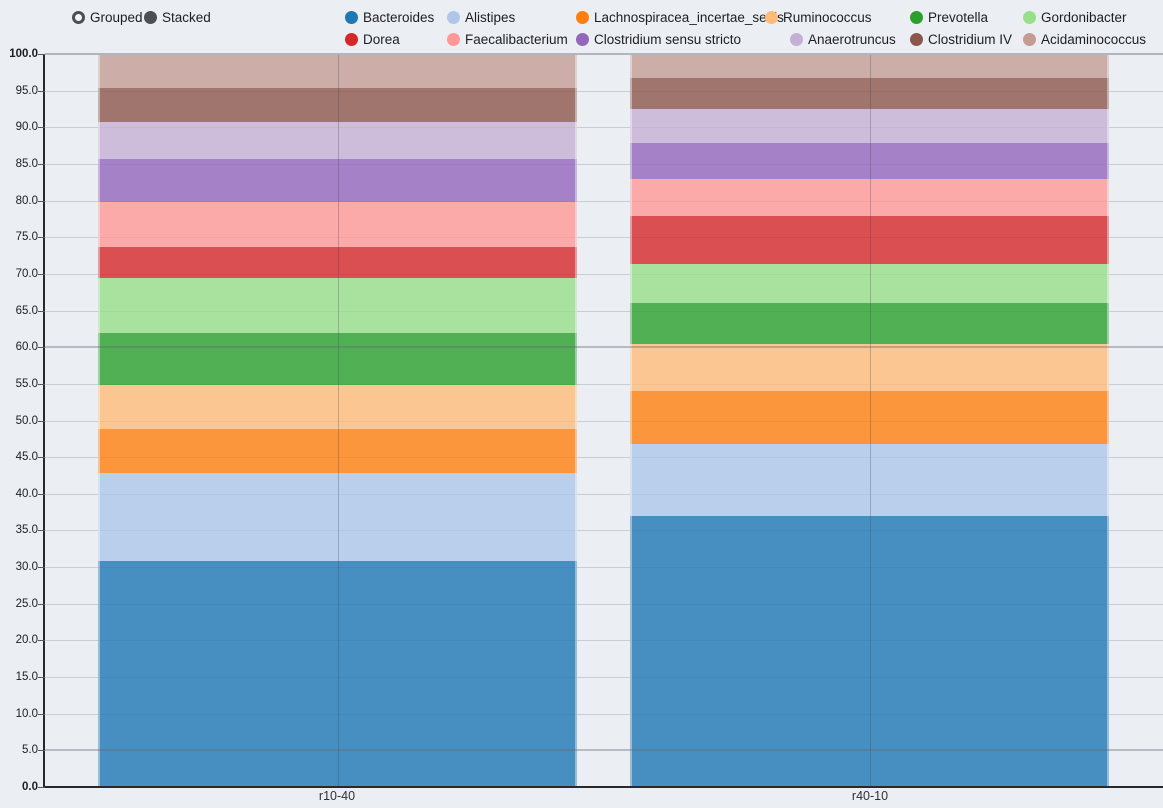 The height and width of the screenshot is (808, 1163). I want to click on legend-item-clostridium-sensu-stricto: Clostridium sensu stricto, so click(658, 39).